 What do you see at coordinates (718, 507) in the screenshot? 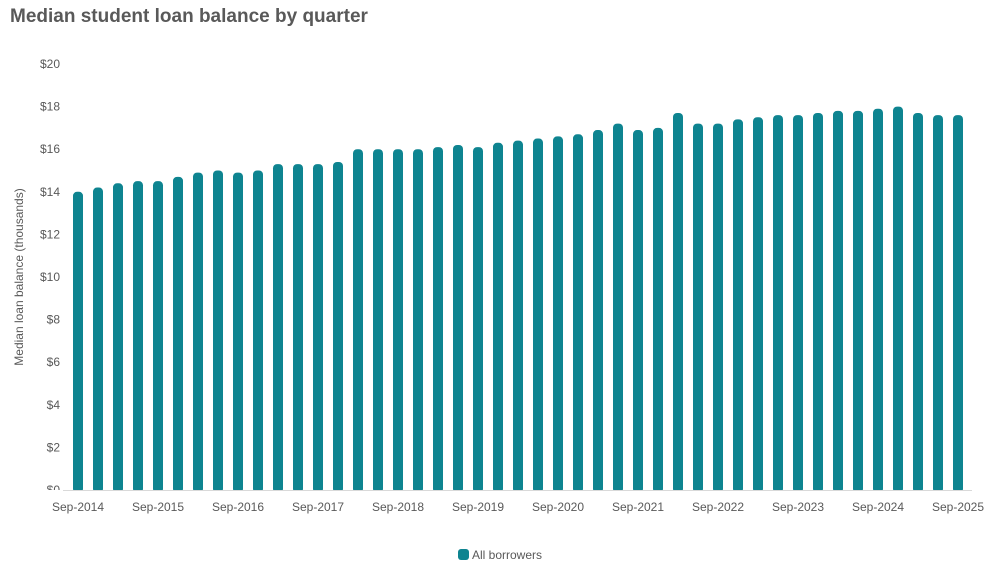
I see `x-tick-label: Sep-2022` at bounding box center [718, 507].